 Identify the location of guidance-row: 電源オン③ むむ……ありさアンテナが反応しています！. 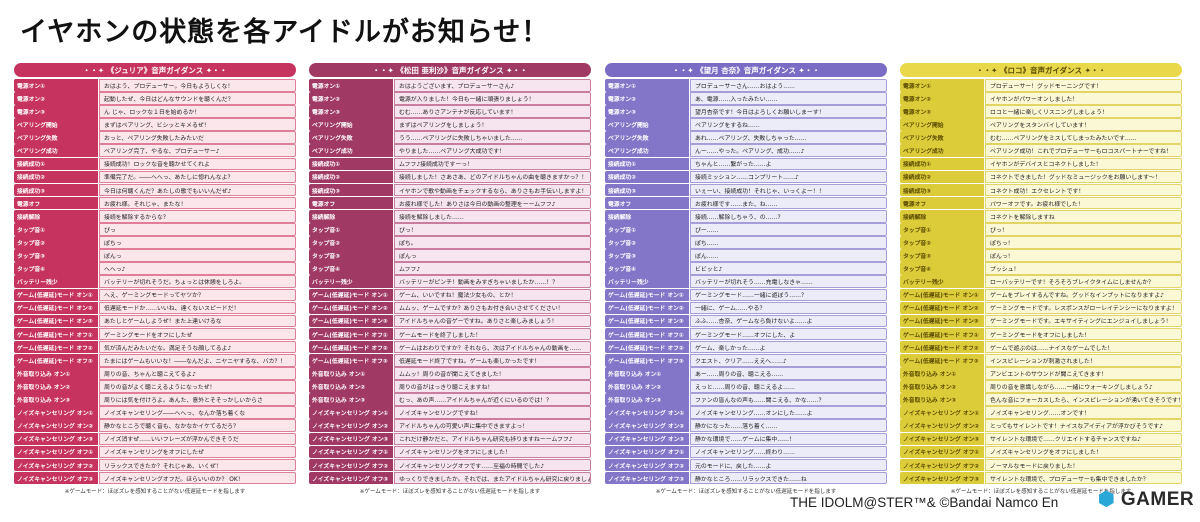
(450, 111).